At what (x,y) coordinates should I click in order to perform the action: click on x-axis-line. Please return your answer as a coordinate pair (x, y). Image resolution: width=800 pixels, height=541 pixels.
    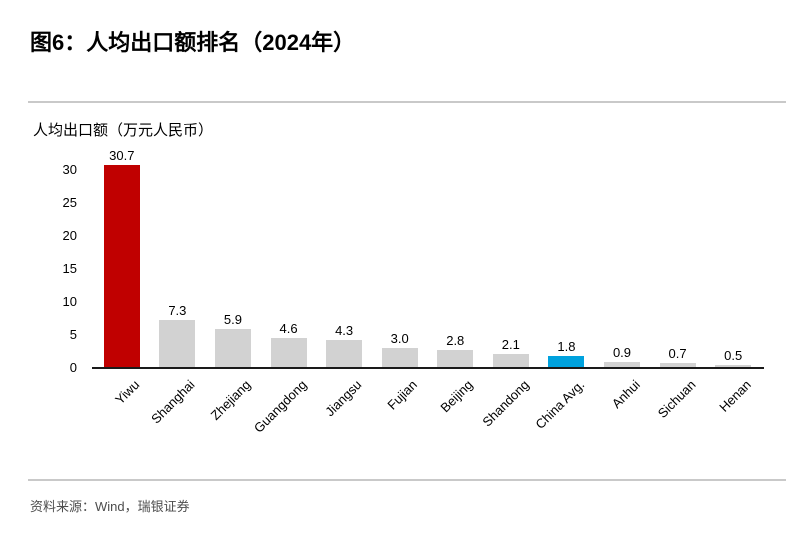
    Looking at the image, I should click on (428, 368).